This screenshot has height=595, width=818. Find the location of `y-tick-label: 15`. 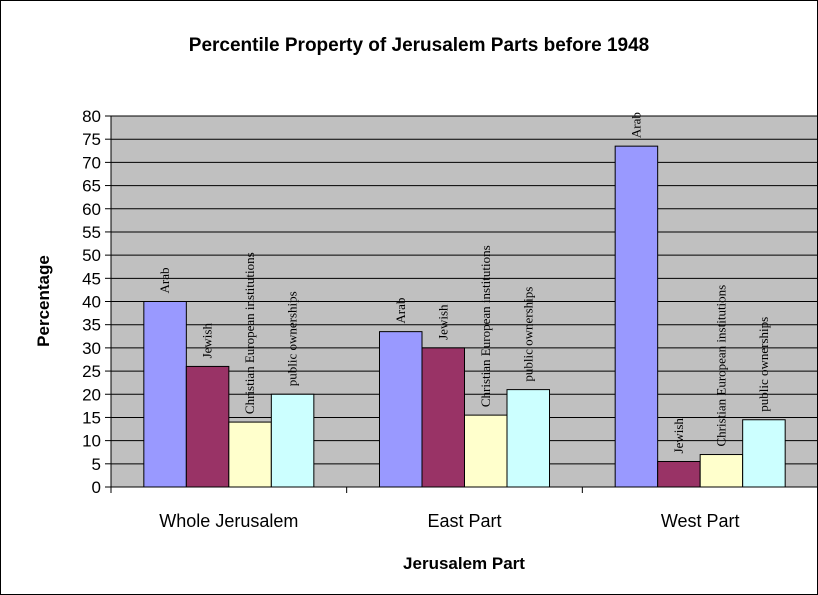

y-tick-label: 15 is located at coordinates (91, 417).